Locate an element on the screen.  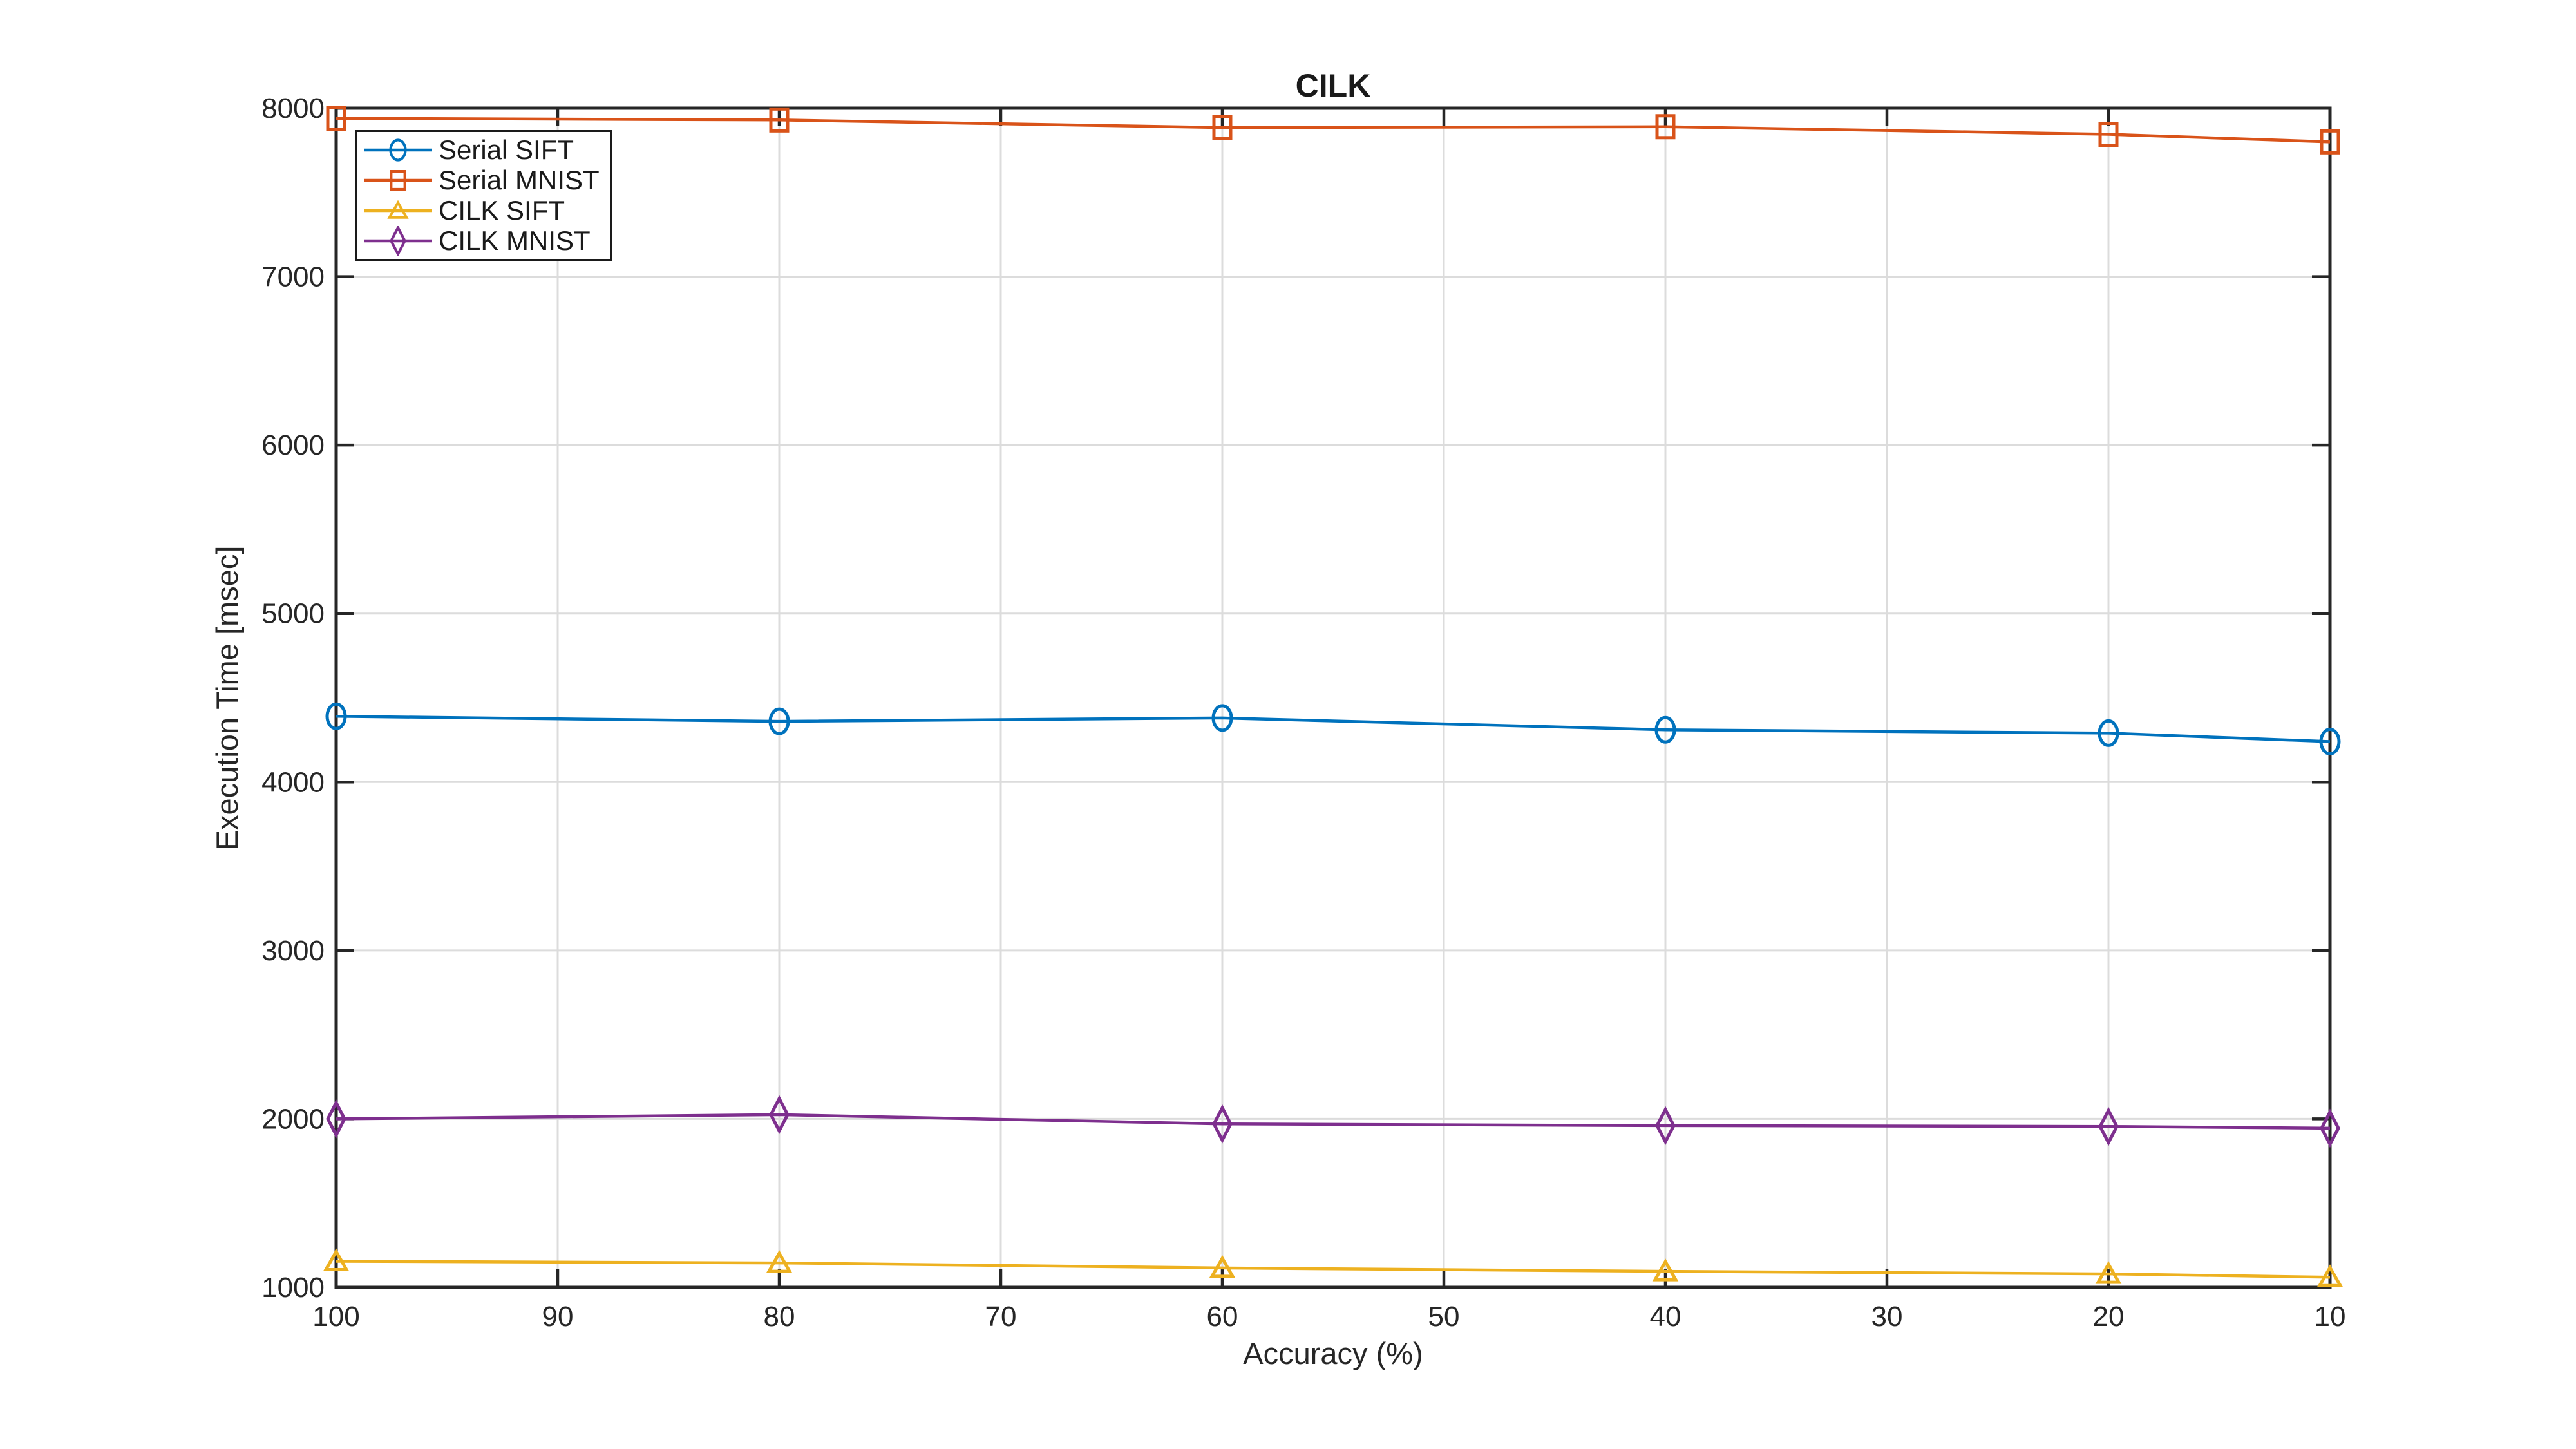
x-tick-label: 30 is located at coordinates (1887, 1317).